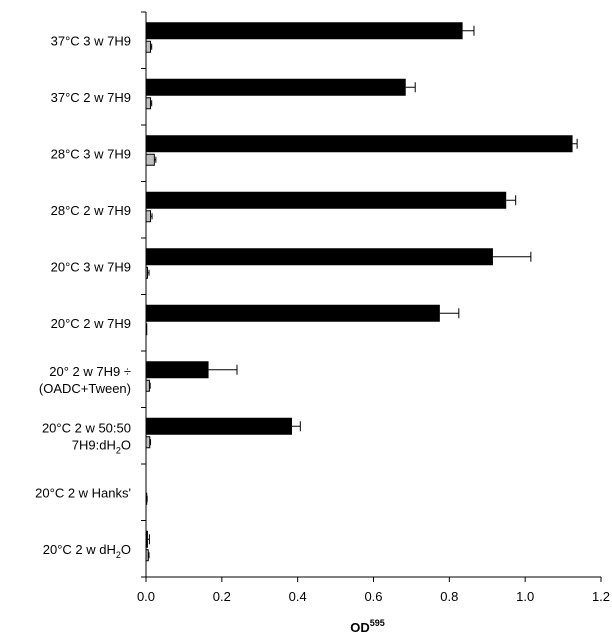 The height and width of the screenshot is (643, 612). Describe the element at coordinates (91, 153) in the screenshot. I see `category-label: 28°C 3 w 7H9` at that location.